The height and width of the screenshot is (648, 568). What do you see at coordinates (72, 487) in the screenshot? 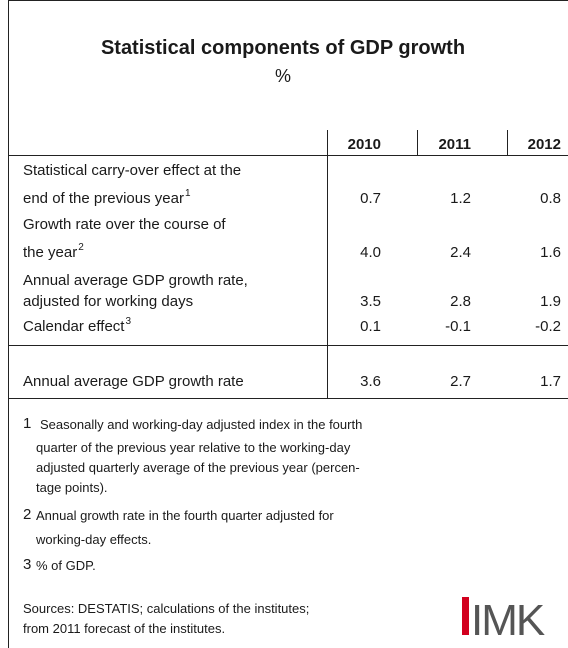
I see `footnote-line: tage points).` at bounding box center [72, 487].